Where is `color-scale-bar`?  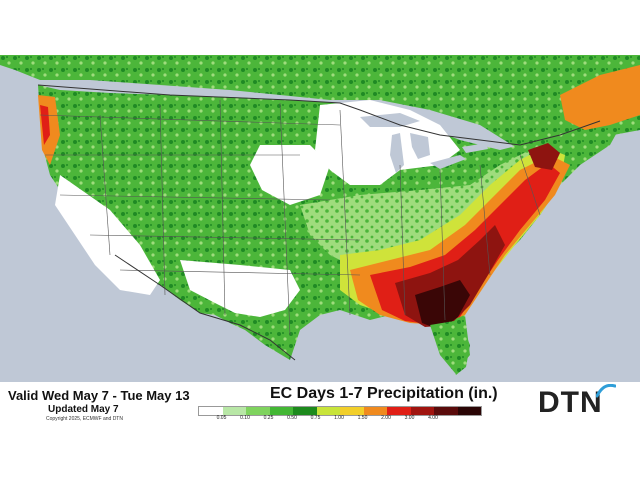 color-scale-bar is located at coordinates (340, 411).